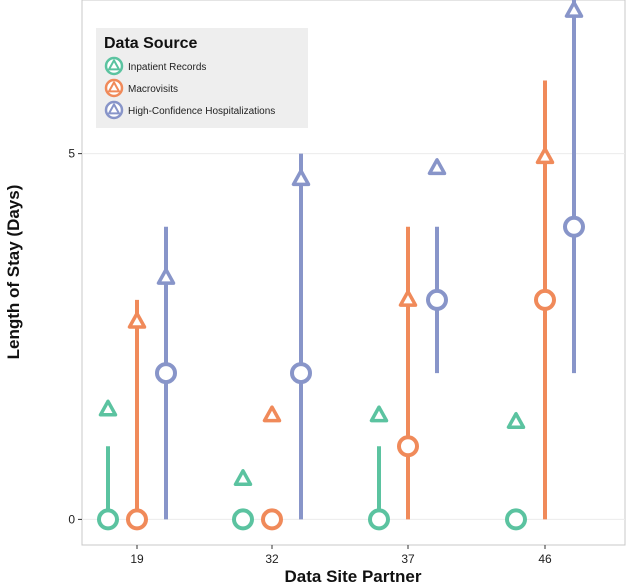 The width and height of the screenshot is (633, 588). I want to click on legend-label: High-Confidence Hospitalizations, so click(201, 111).